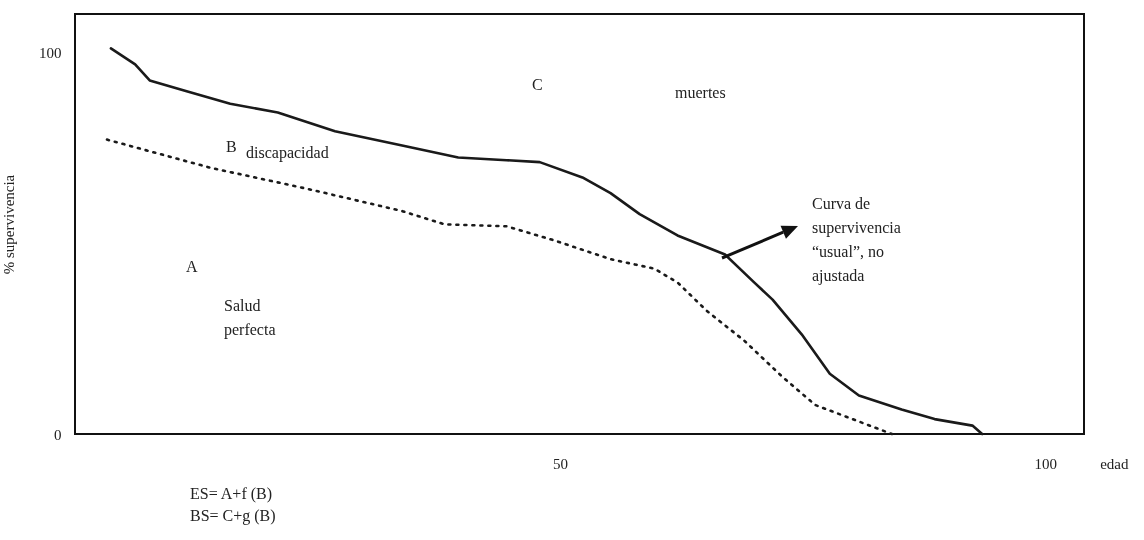  What do you see at coordinates (561, 463) in the screenshot?
I see `x-tick-label: 50` at bounding box center [561, 463].